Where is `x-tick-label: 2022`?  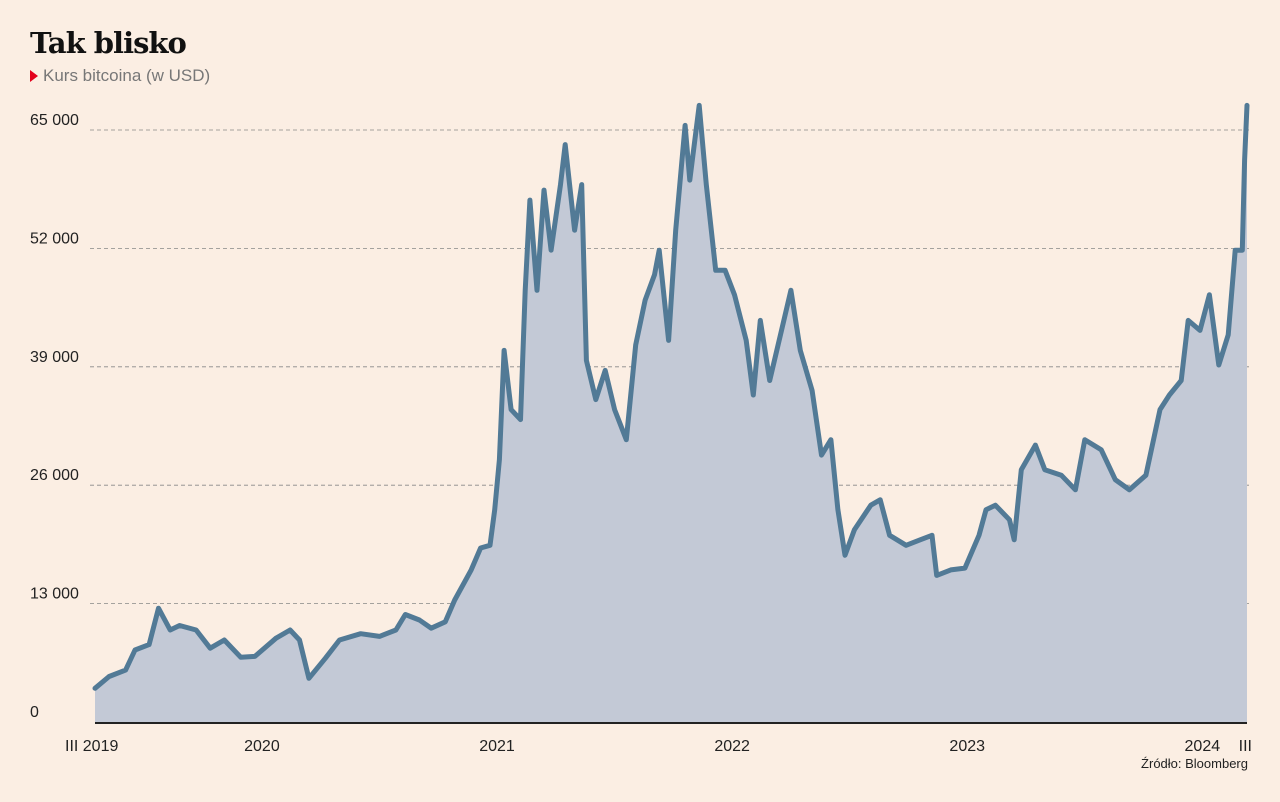 x-tick-label: 2022 is located at coordinates (732, 746).